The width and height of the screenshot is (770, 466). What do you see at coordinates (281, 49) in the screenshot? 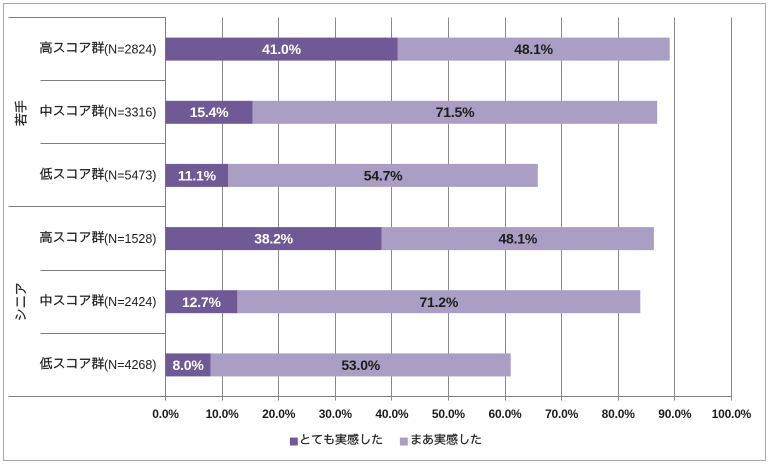
I see `svg-text: 41.0%` at bounding box center [281, 49].